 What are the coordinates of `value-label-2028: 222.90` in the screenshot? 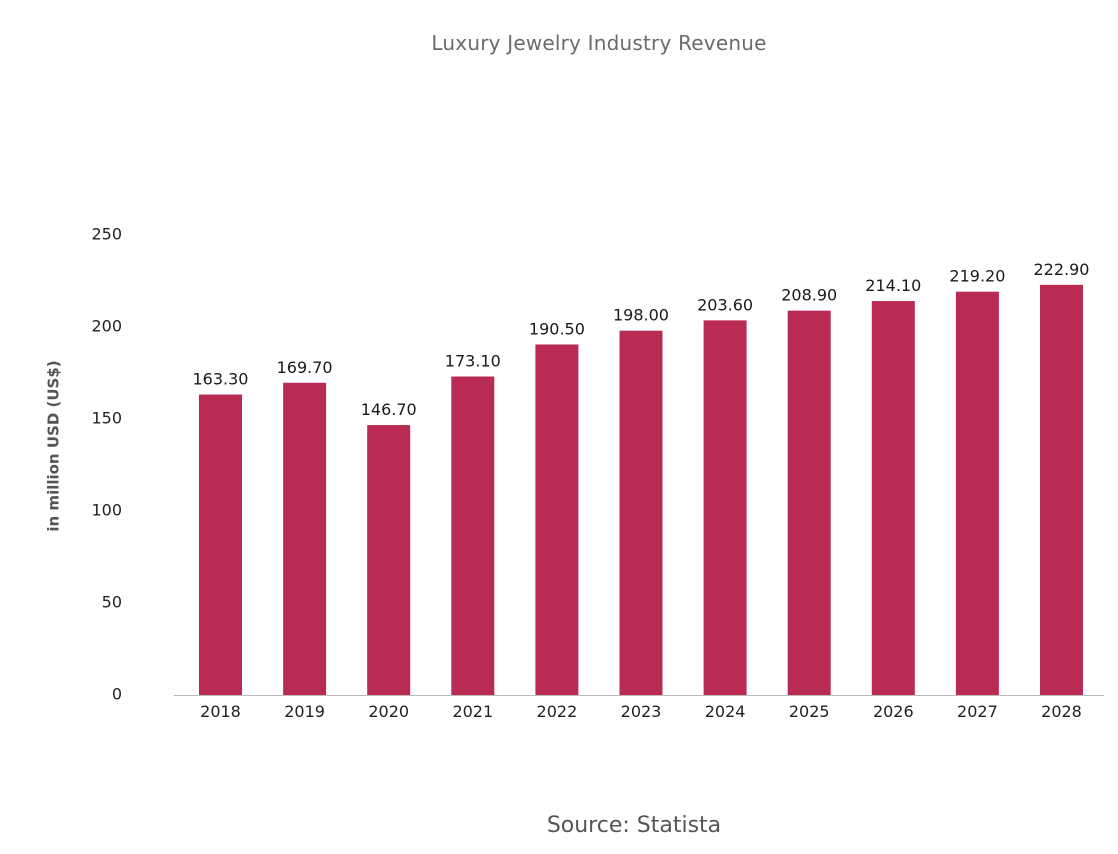 It's located at (1062, 269).